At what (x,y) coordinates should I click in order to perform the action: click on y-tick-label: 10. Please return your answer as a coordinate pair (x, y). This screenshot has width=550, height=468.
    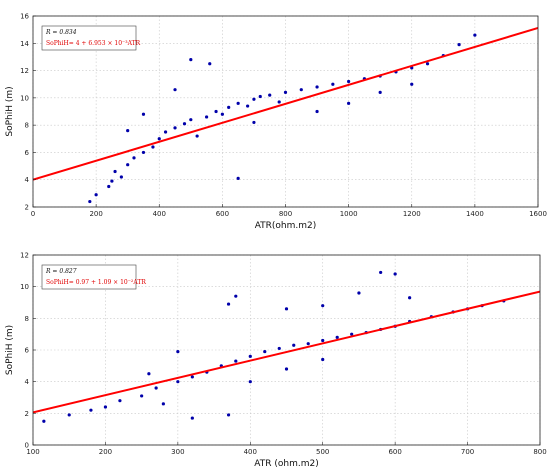
    Looking at the image, I should click on (24, 287).